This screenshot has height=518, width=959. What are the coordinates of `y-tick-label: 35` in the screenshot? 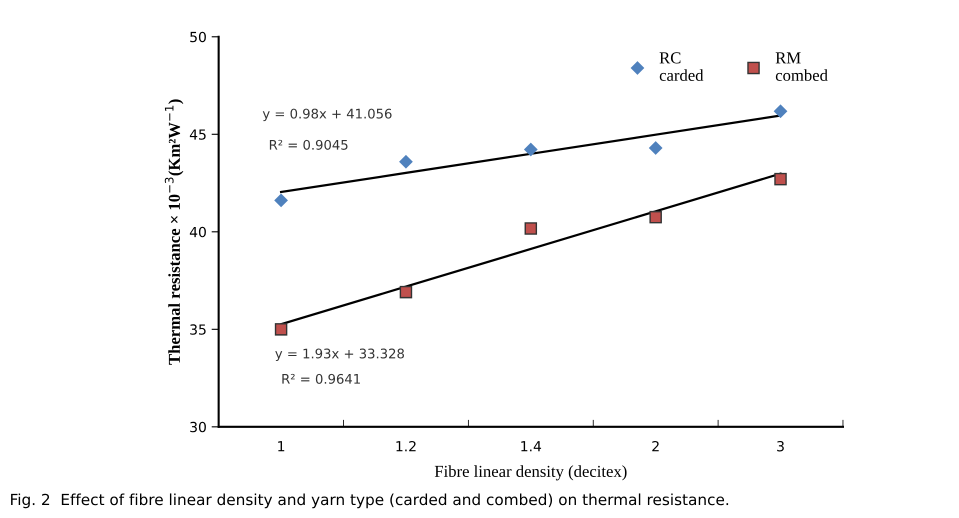 It's located at (198, 329).